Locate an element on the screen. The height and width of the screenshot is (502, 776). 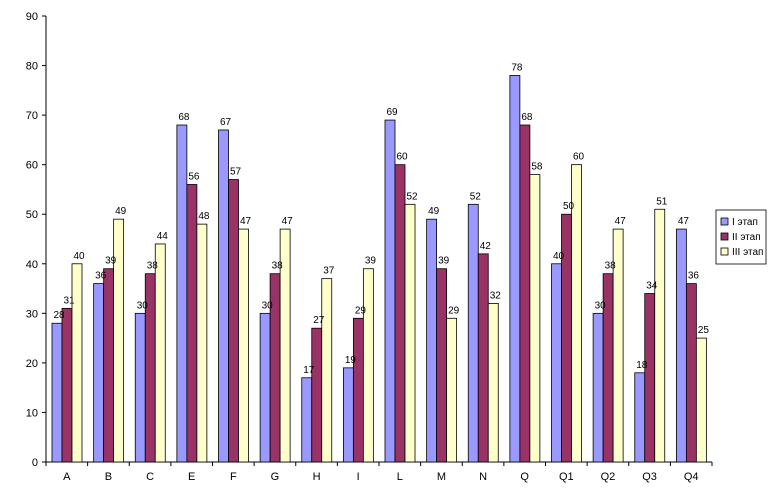
bar-value-label: 17 is located at coordinates (309, 370).